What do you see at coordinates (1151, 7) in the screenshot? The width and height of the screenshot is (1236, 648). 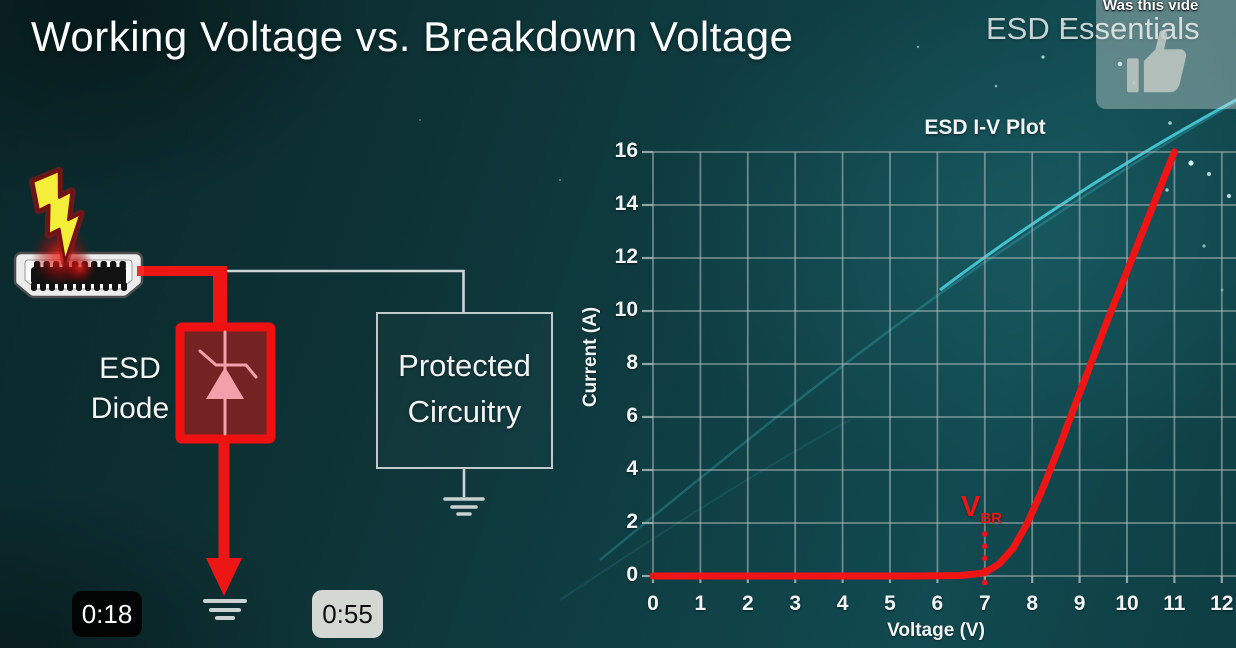 I see `like-prompt-text: Was this vide` at bounding box center [1151, 7].